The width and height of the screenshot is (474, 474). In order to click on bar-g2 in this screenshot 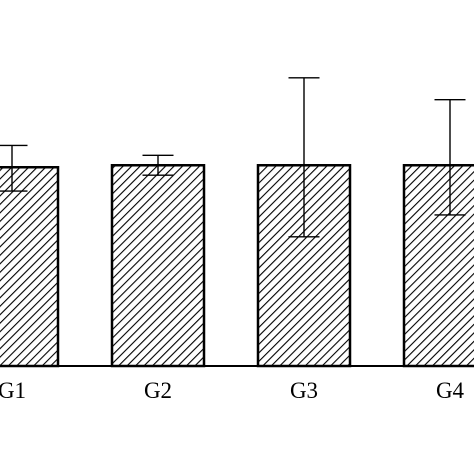, I will do `click(158, 266)`.